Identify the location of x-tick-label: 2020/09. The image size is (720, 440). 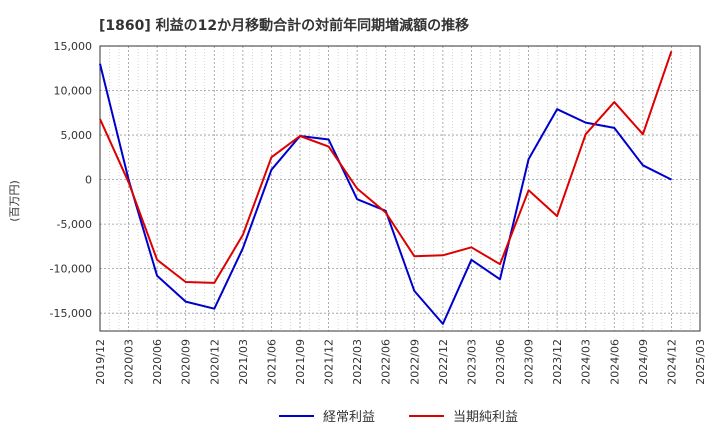
(186, 362).